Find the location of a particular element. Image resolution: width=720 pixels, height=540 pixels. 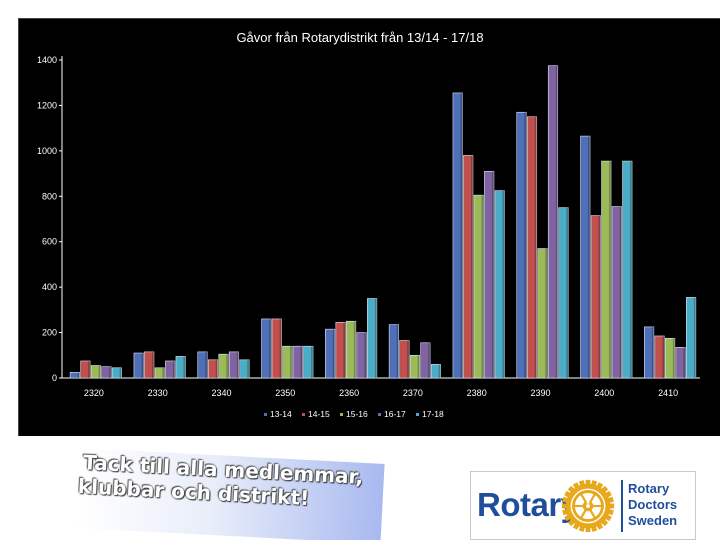

y-tick-label: 200 is located at coordinates (49, 333).